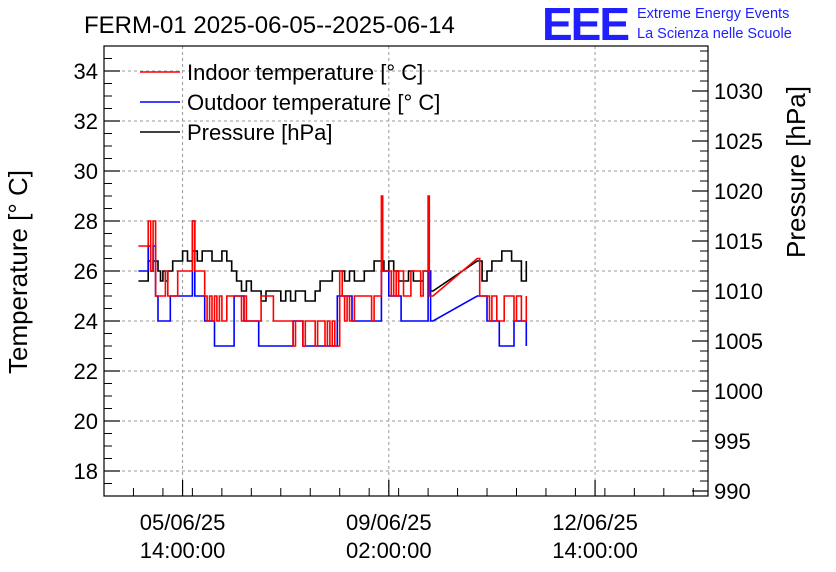  What do you see at coordinates (738, 141) in the screenshot?
I see `right-tick-label: 1025` at bounding box center [738, 141].